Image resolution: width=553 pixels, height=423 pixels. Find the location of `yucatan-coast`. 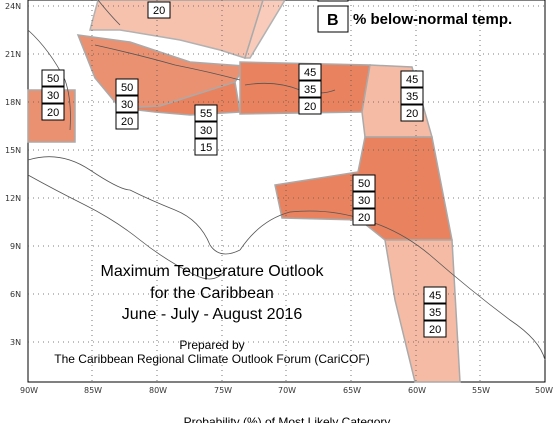

yucatan-coast is located at coordinates (49, 80).